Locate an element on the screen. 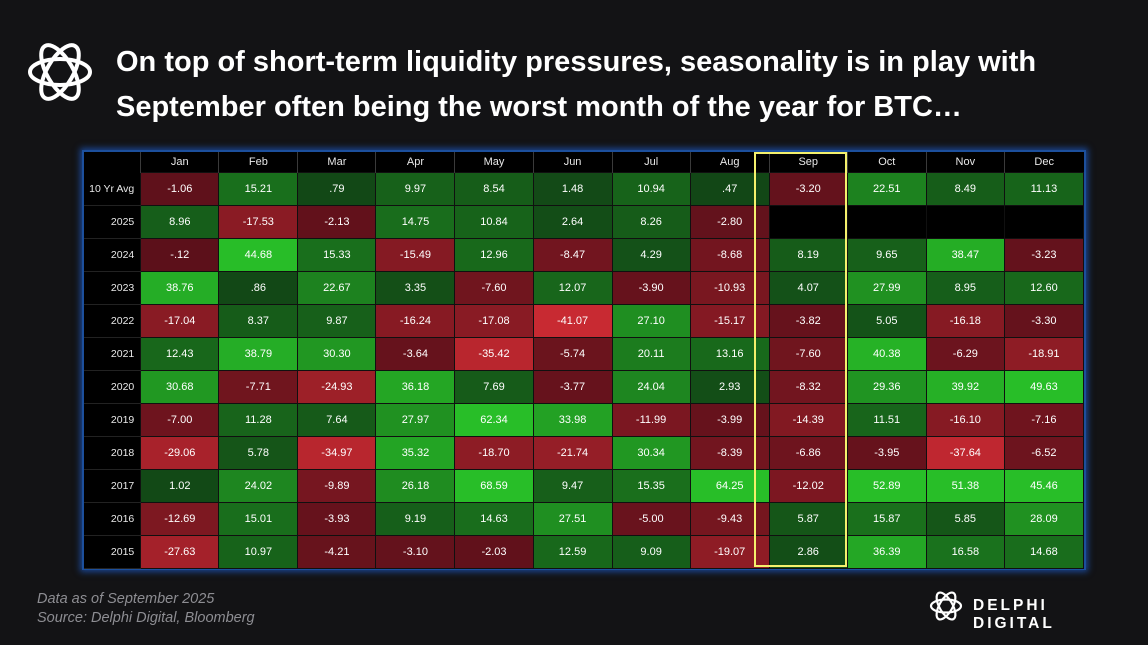  column-header-dec: Dec is located at coordinates (1043, 162).